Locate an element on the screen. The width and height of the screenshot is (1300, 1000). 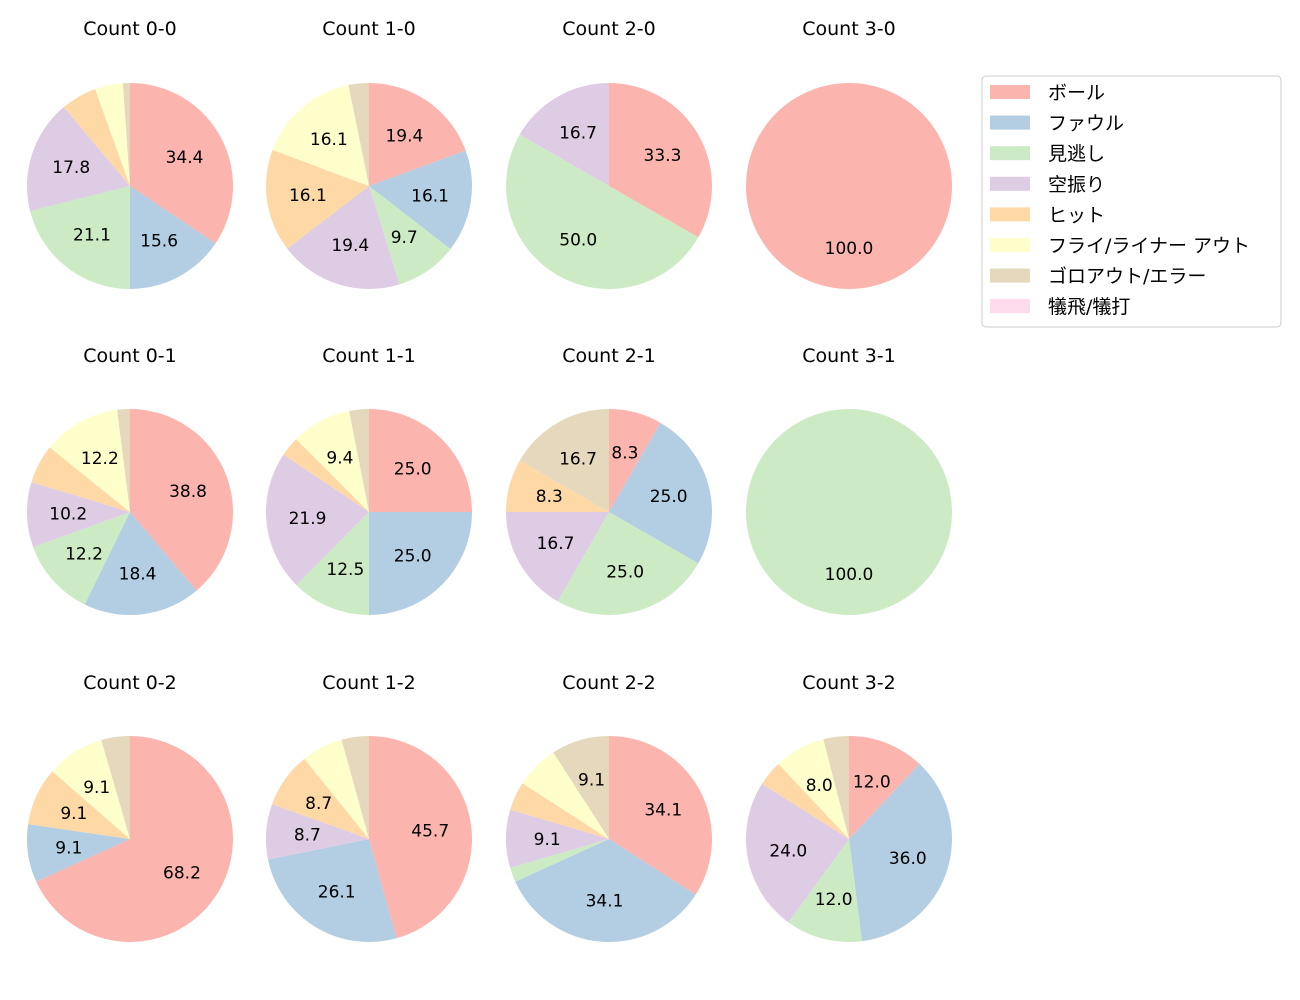
slice-label: 17.8 is located at coordinates (71, 168).